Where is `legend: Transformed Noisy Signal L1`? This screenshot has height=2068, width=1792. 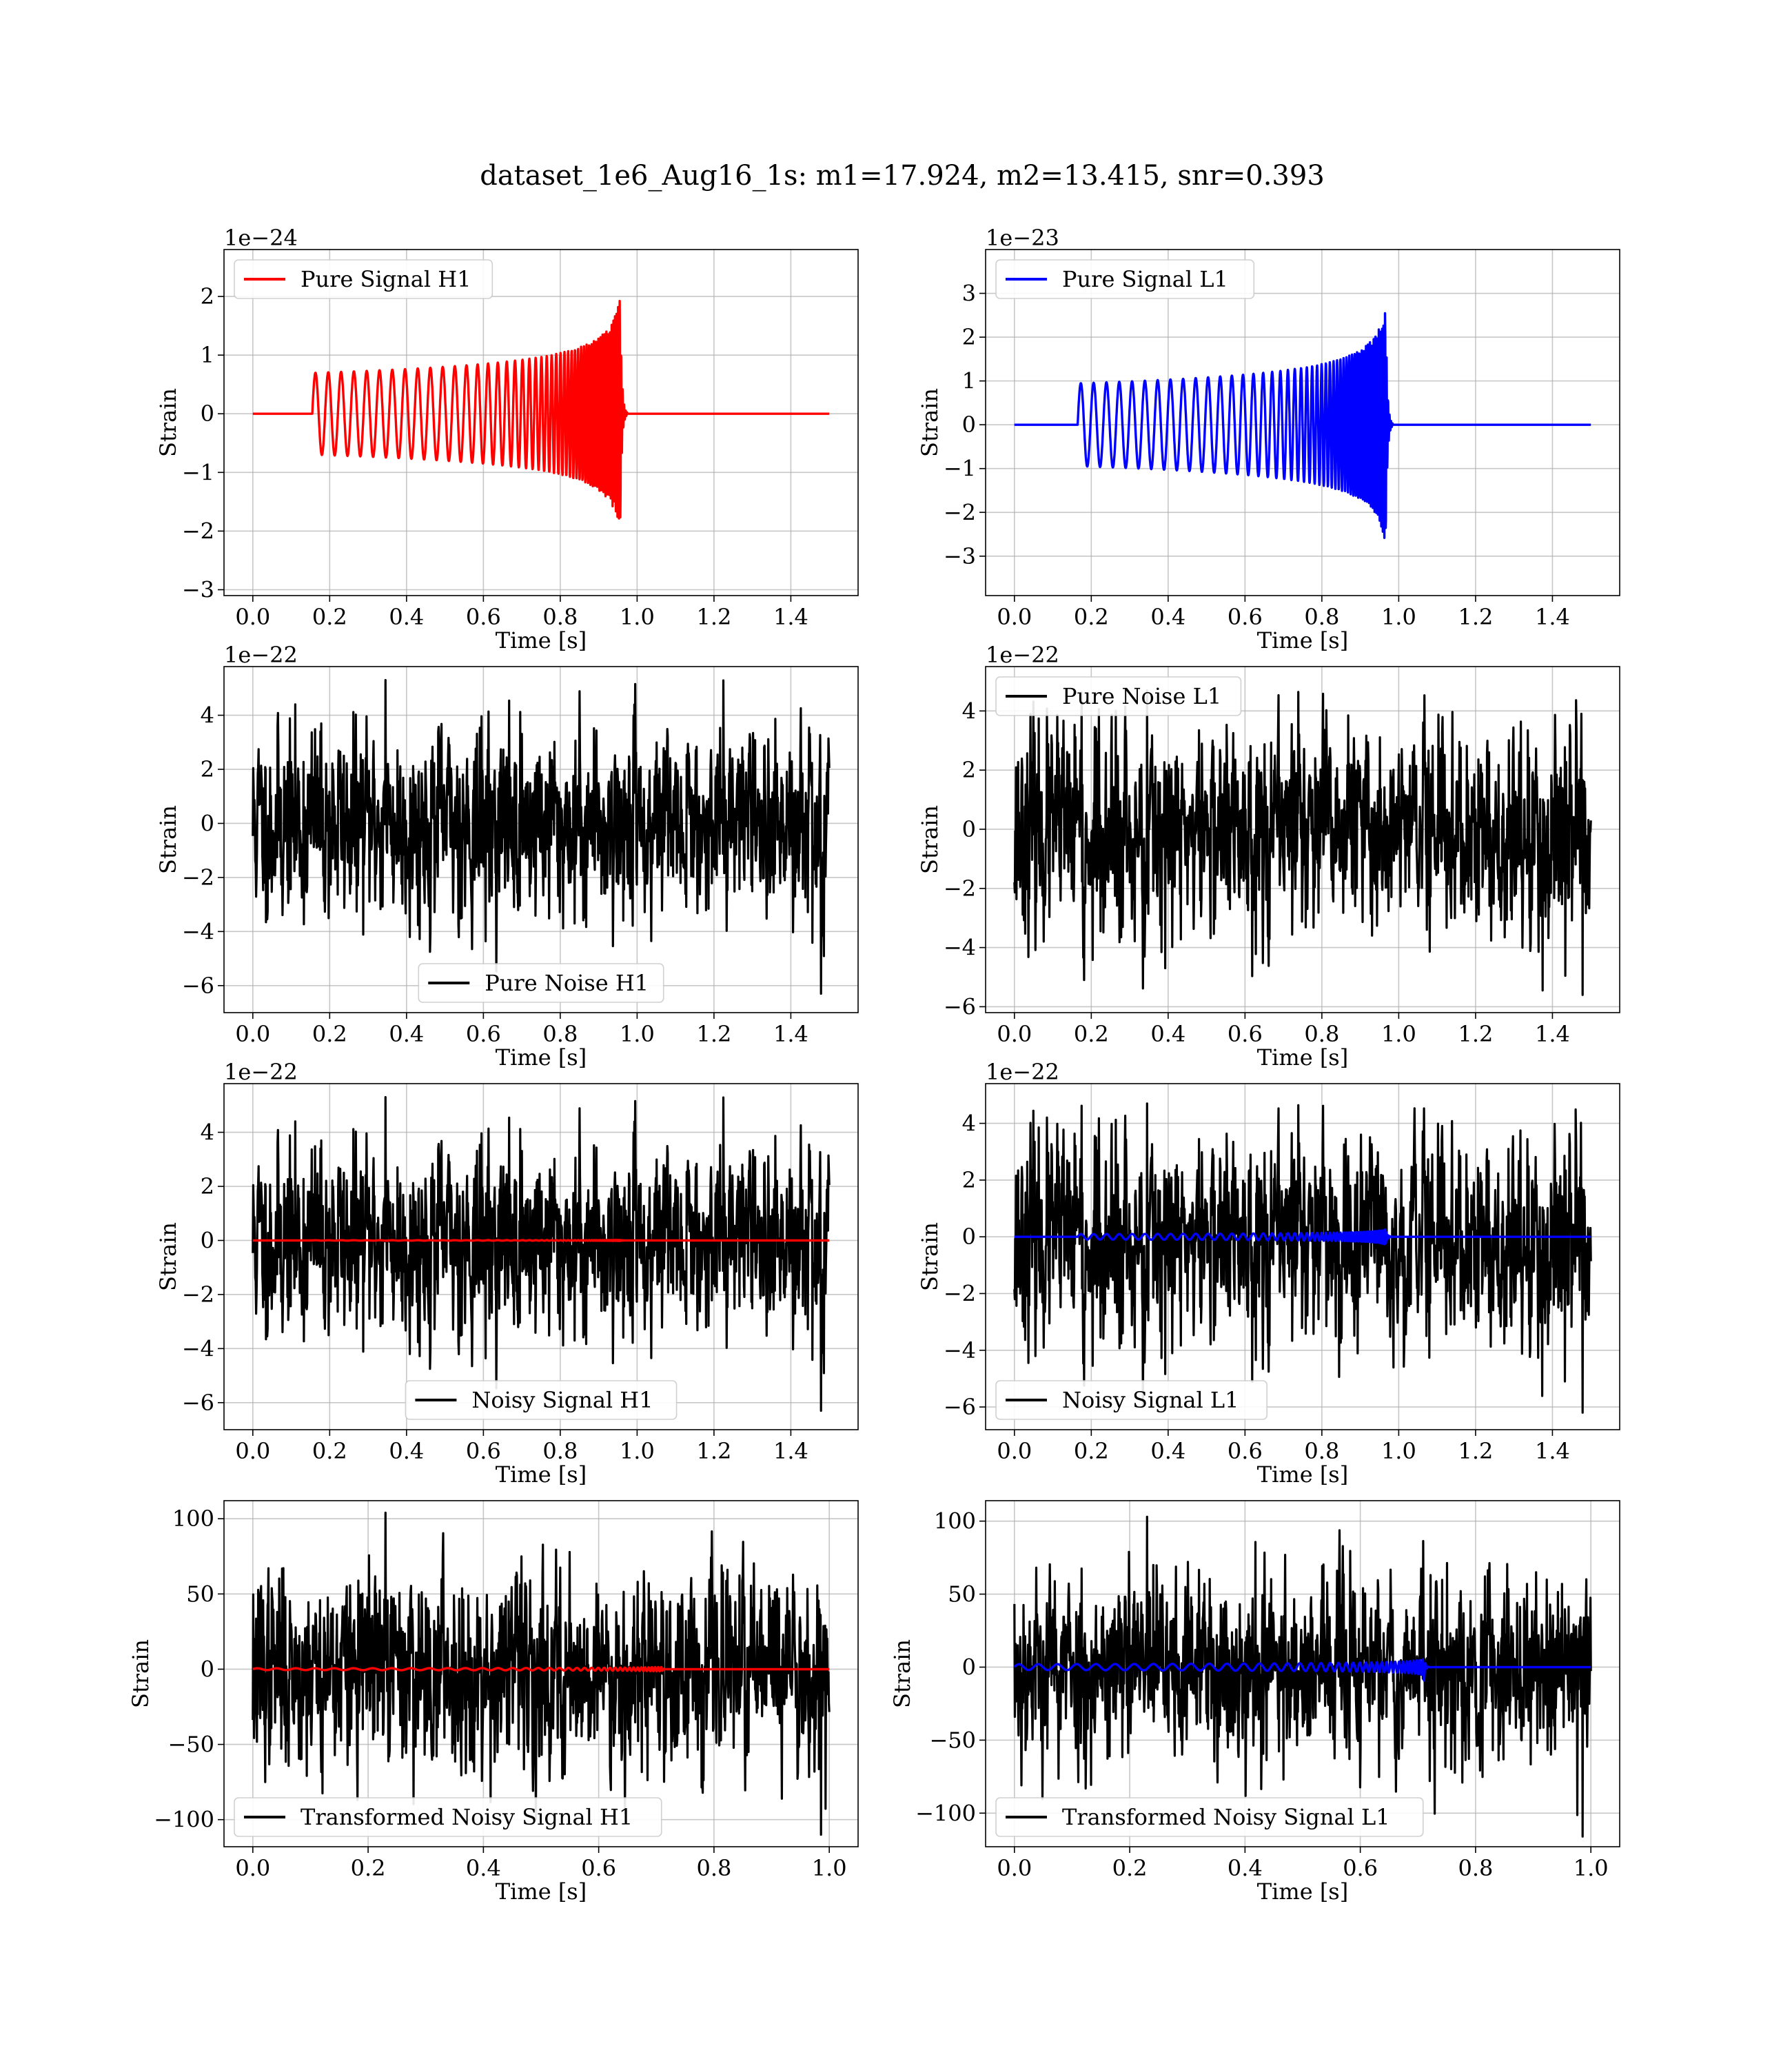 legend: Transformed Noisy Signal L1 is located at coordinates (1209, 1817).